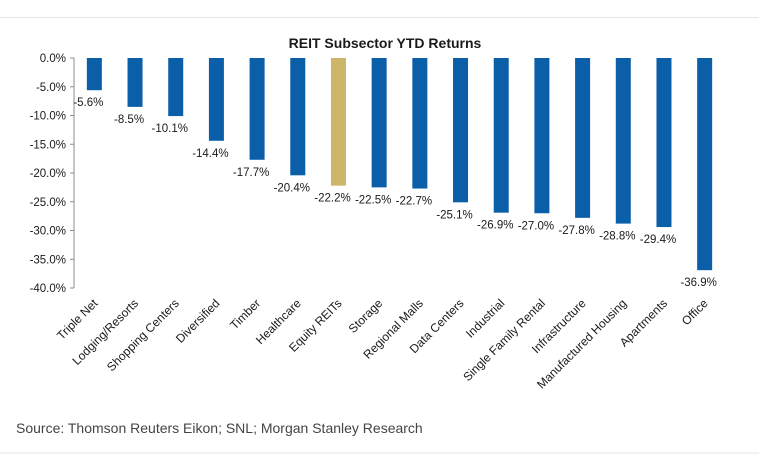  Describe the element at coordinates (576, 231) in the screenshot. I see `data-label: -27.8%` at that location.